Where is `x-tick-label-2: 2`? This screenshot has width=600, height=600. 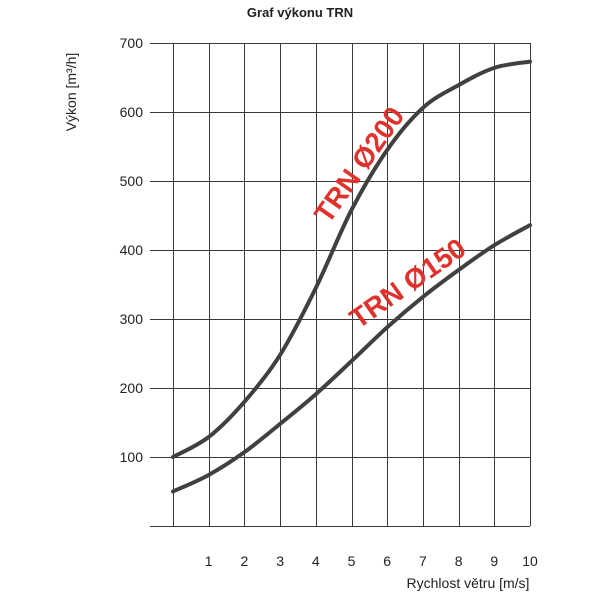
x-tick-label-2: 2 is located at coordinates (245, 561).